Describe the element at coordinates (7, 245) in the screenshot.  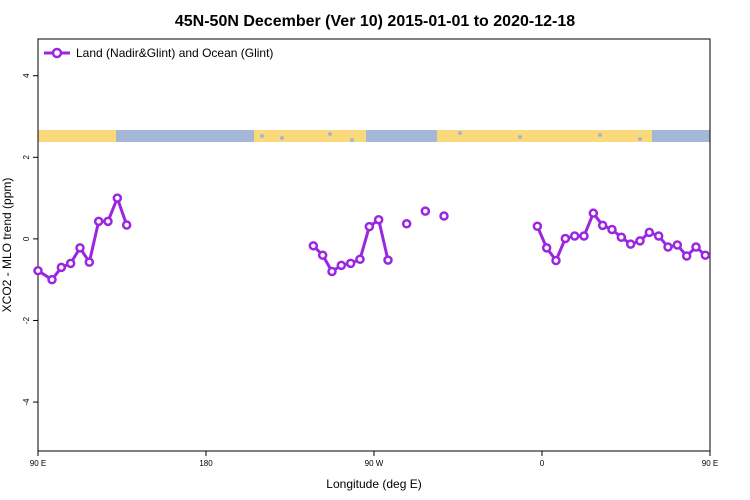
I see `y-axis-label: XCO2 - MLO trend (ppm)` at that location.